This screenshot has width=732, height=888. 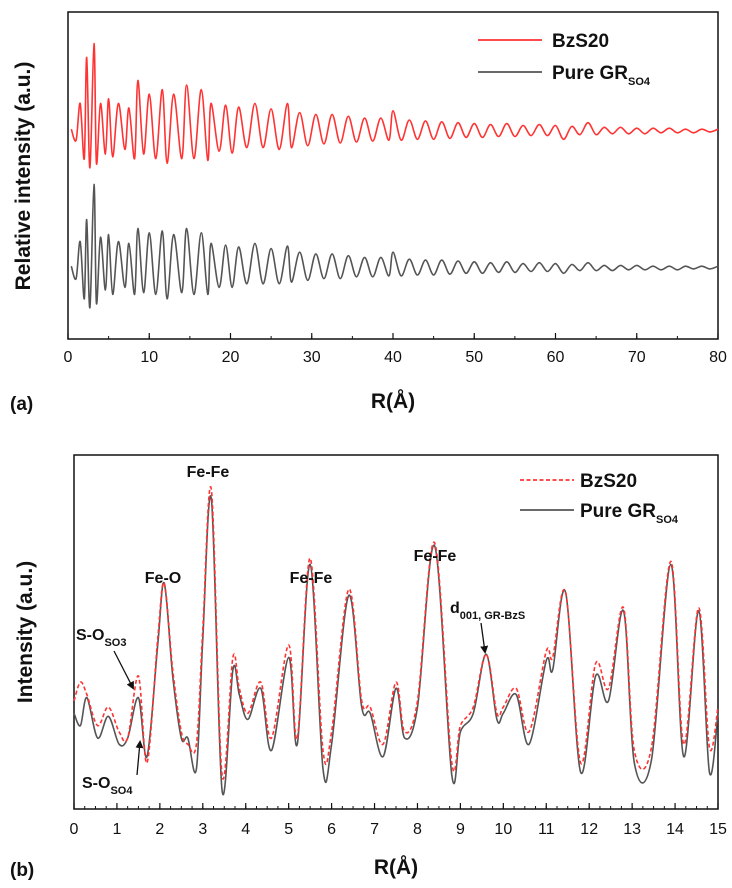 What do you see at coordinates (580, 41) in the screenshot?
I see `panel-a-legend-label-bzs20: BzS20` at bounding box center [580, 41].